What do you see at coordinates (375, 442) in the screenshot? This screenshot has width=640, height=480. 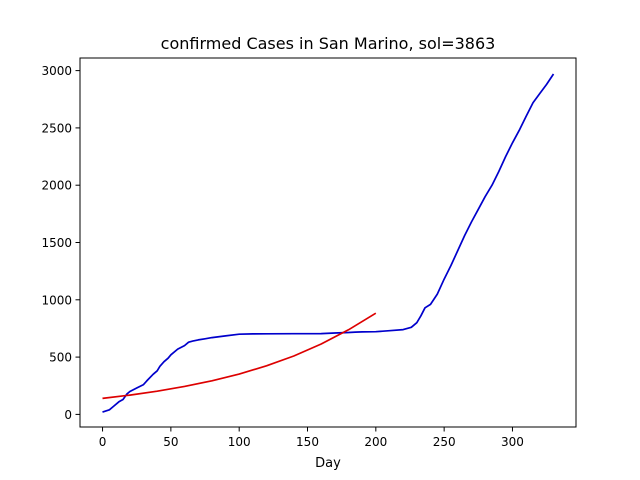 I see `x-tick-label: 200` at bounding box center [375, 442].